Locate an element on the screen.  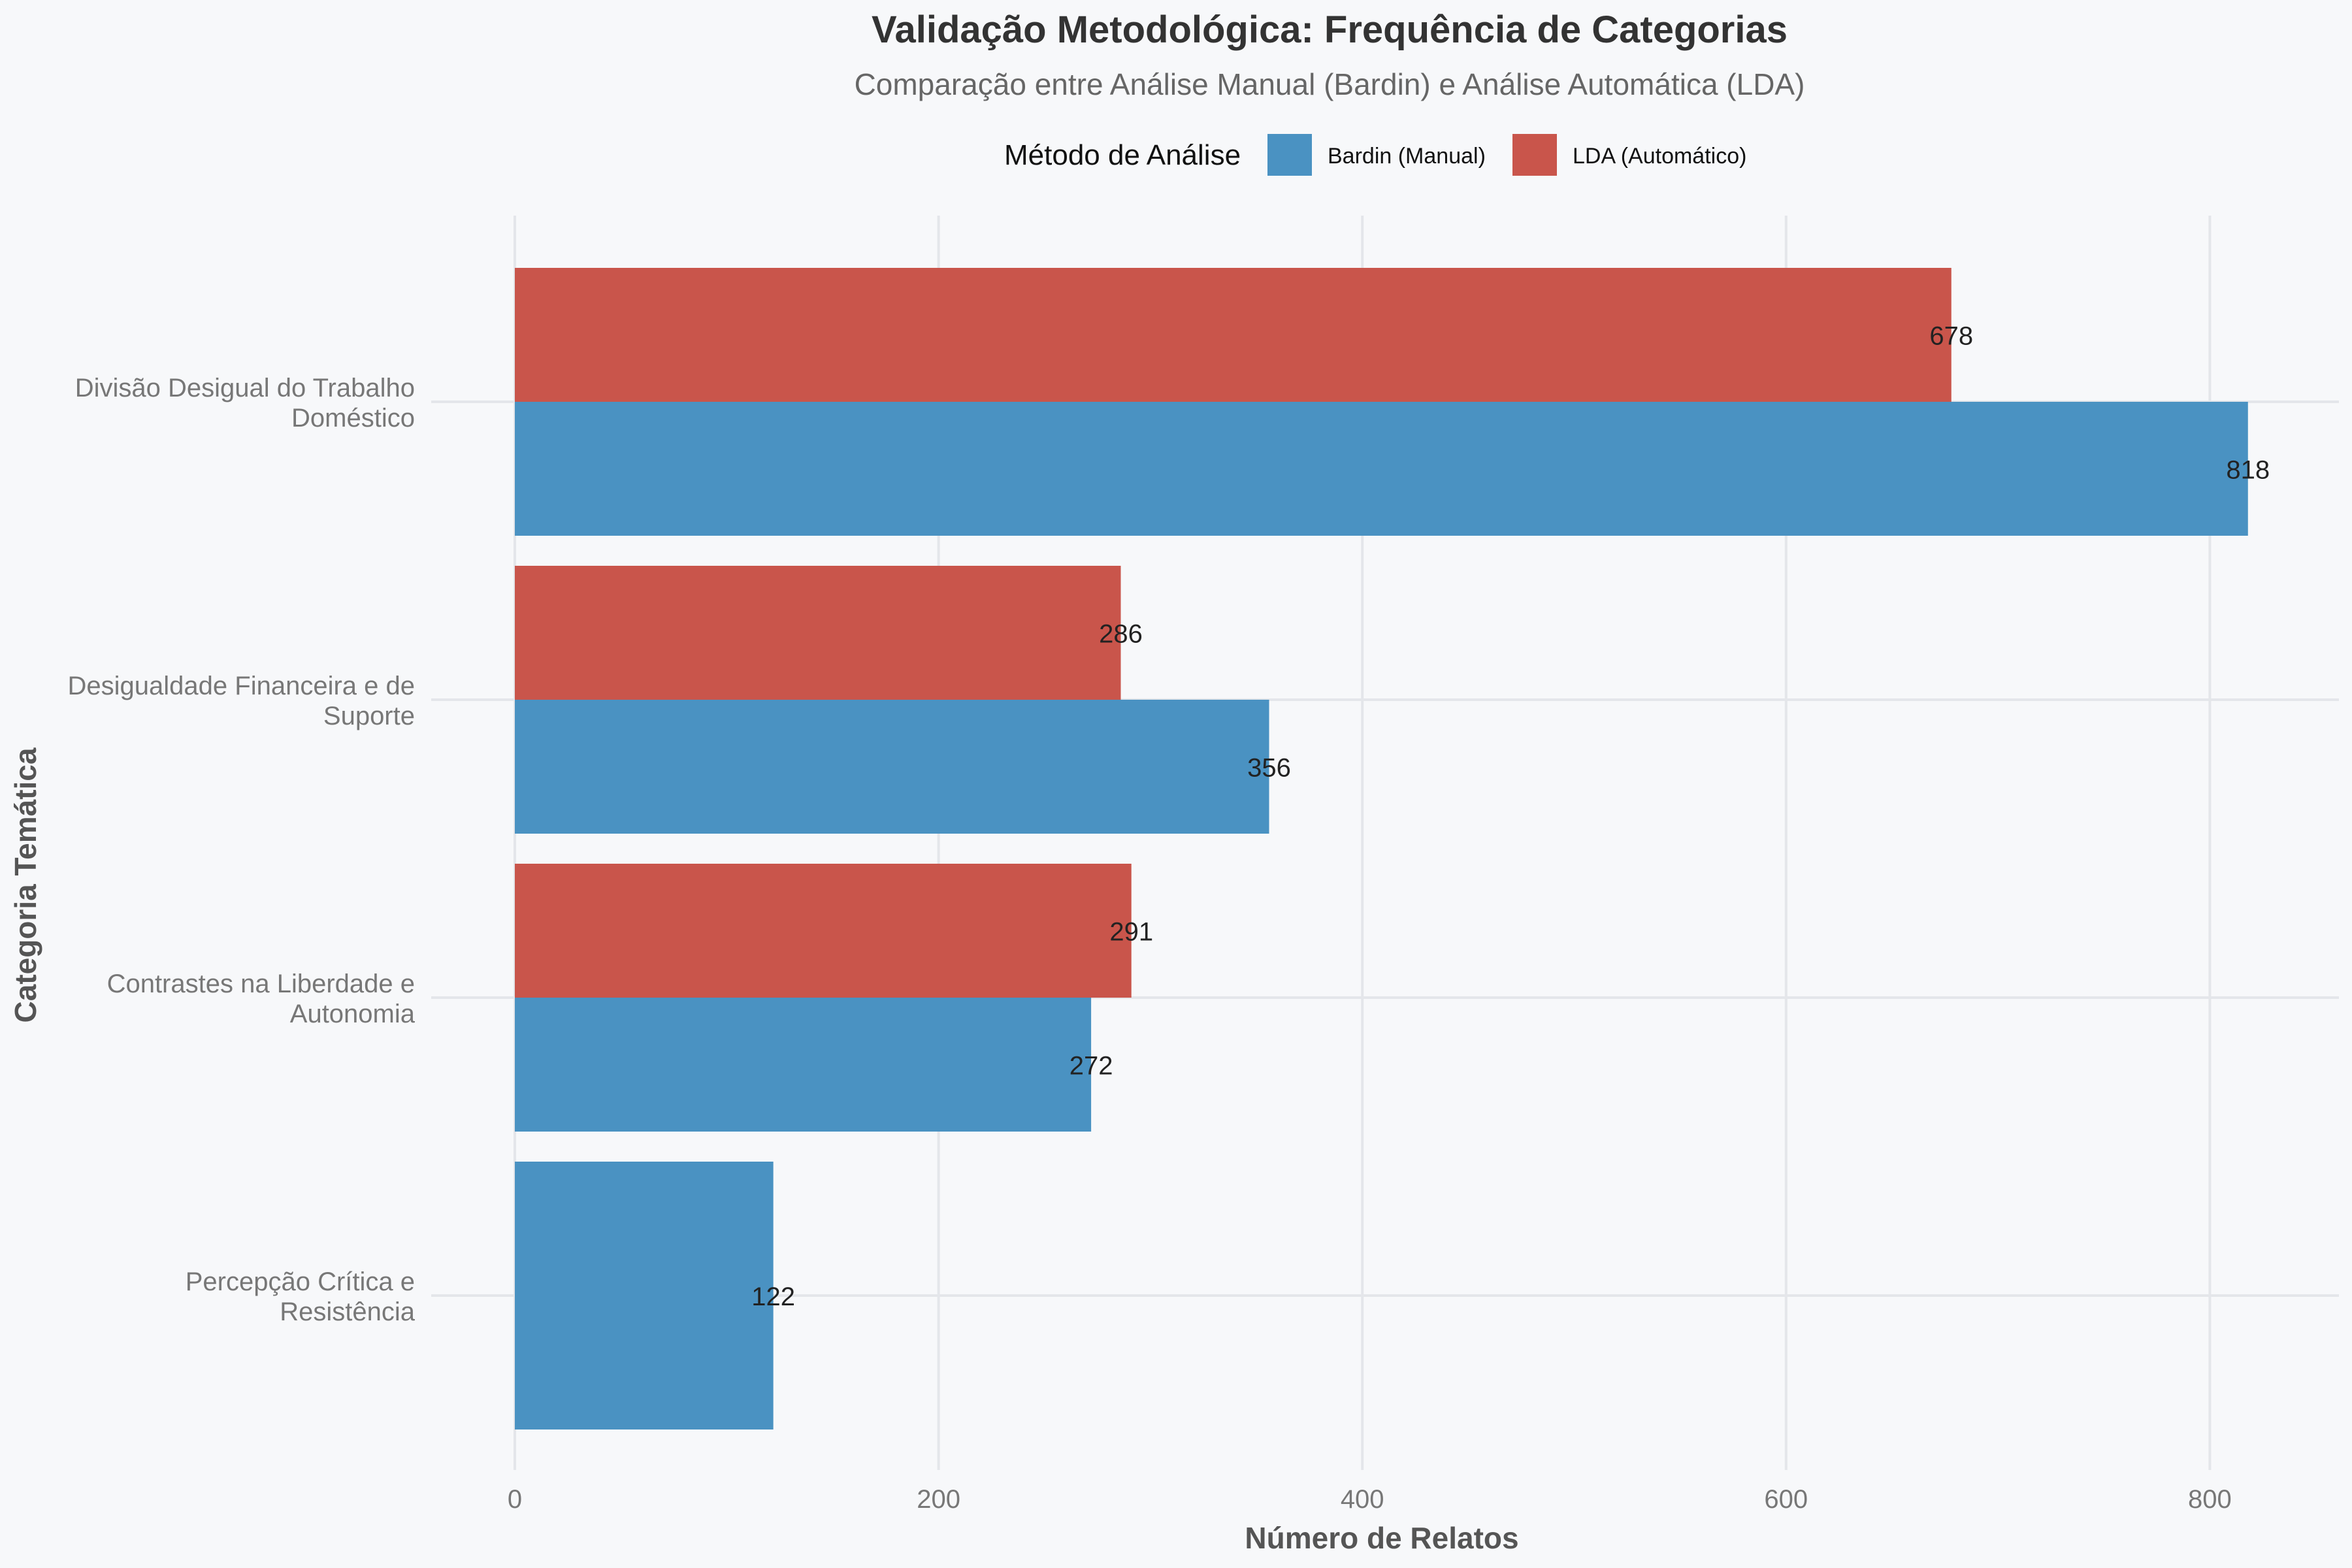
y-tick-label-1: Desigualdade Financeira e de Suporte is located at coordinates (241, 701).